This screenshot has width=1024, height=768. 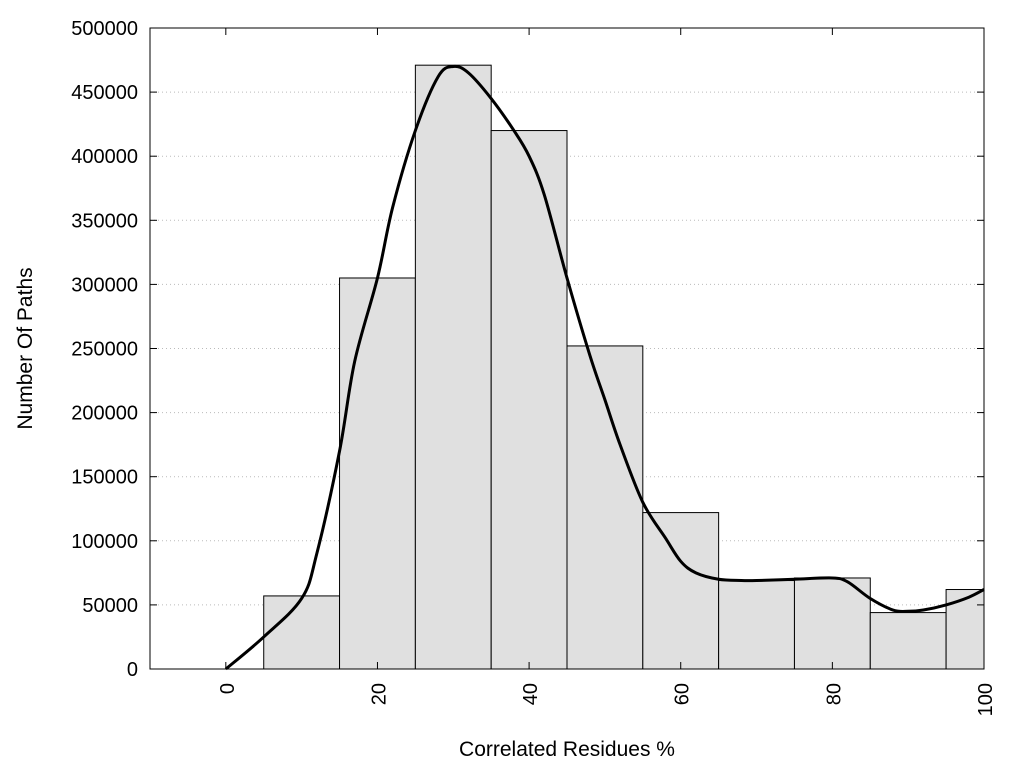 I want to click on y-tick-label: 500000, so click(x=104, y=29).